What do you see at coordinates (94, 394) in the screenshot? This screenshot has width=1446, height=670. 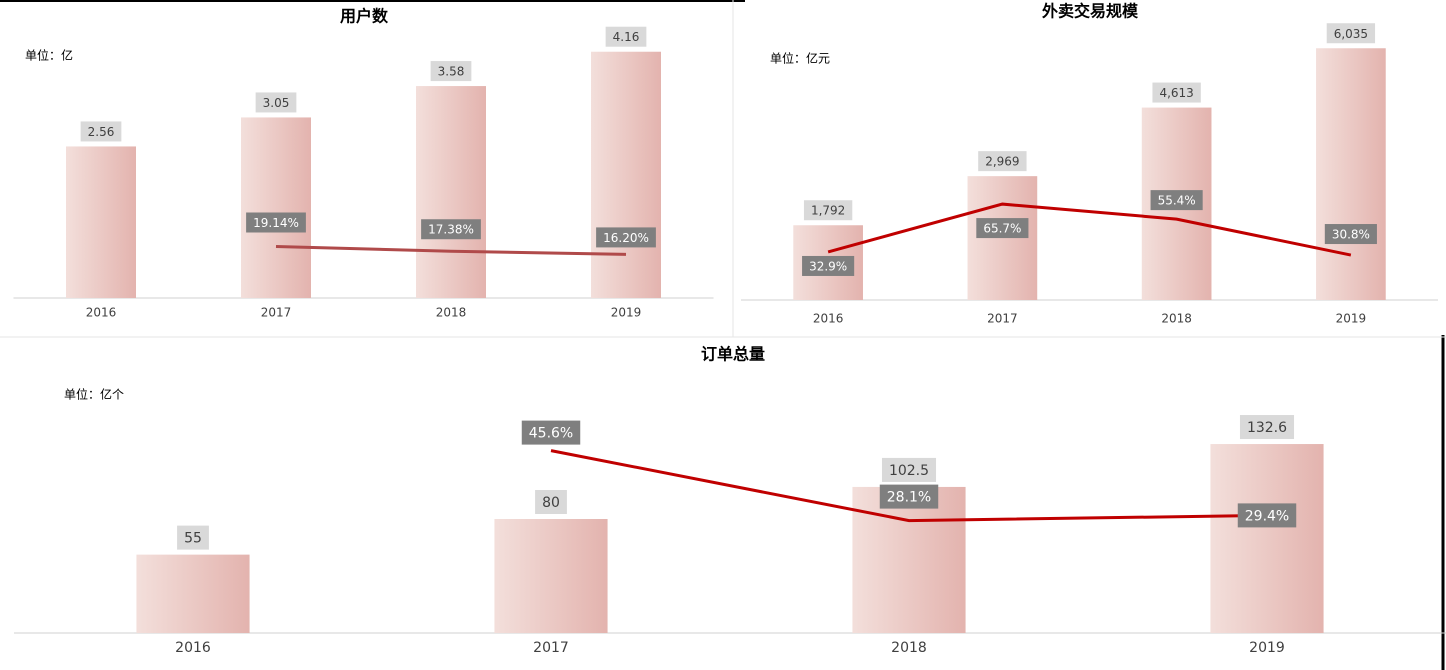 I see `unit-label: 单位：亿个` at bounding box center [94, 394].